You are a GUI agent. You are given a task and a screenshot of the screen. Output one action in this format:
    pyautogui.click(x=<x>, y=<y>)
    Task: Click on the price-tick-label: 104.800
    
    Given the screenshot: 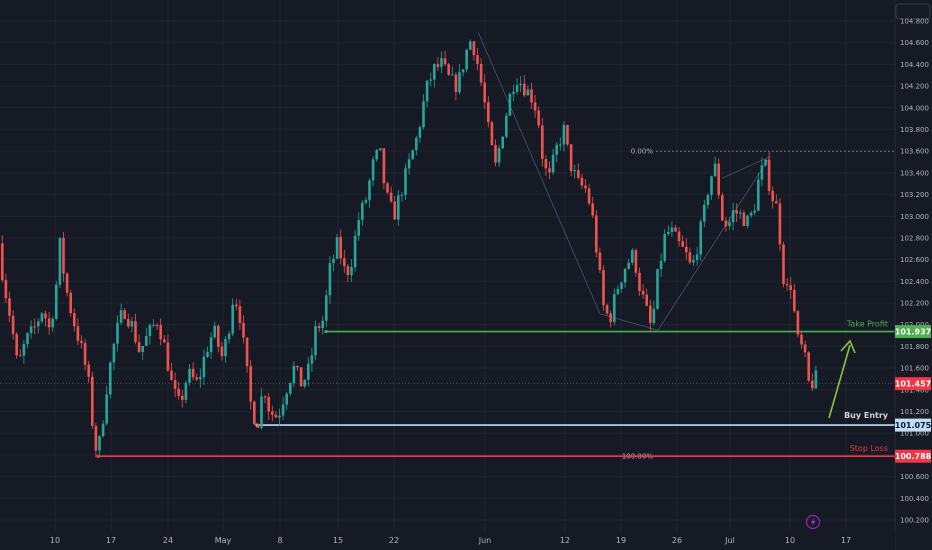 What is the action you would take?
    pyautogui.click(x=914, y=22)
    